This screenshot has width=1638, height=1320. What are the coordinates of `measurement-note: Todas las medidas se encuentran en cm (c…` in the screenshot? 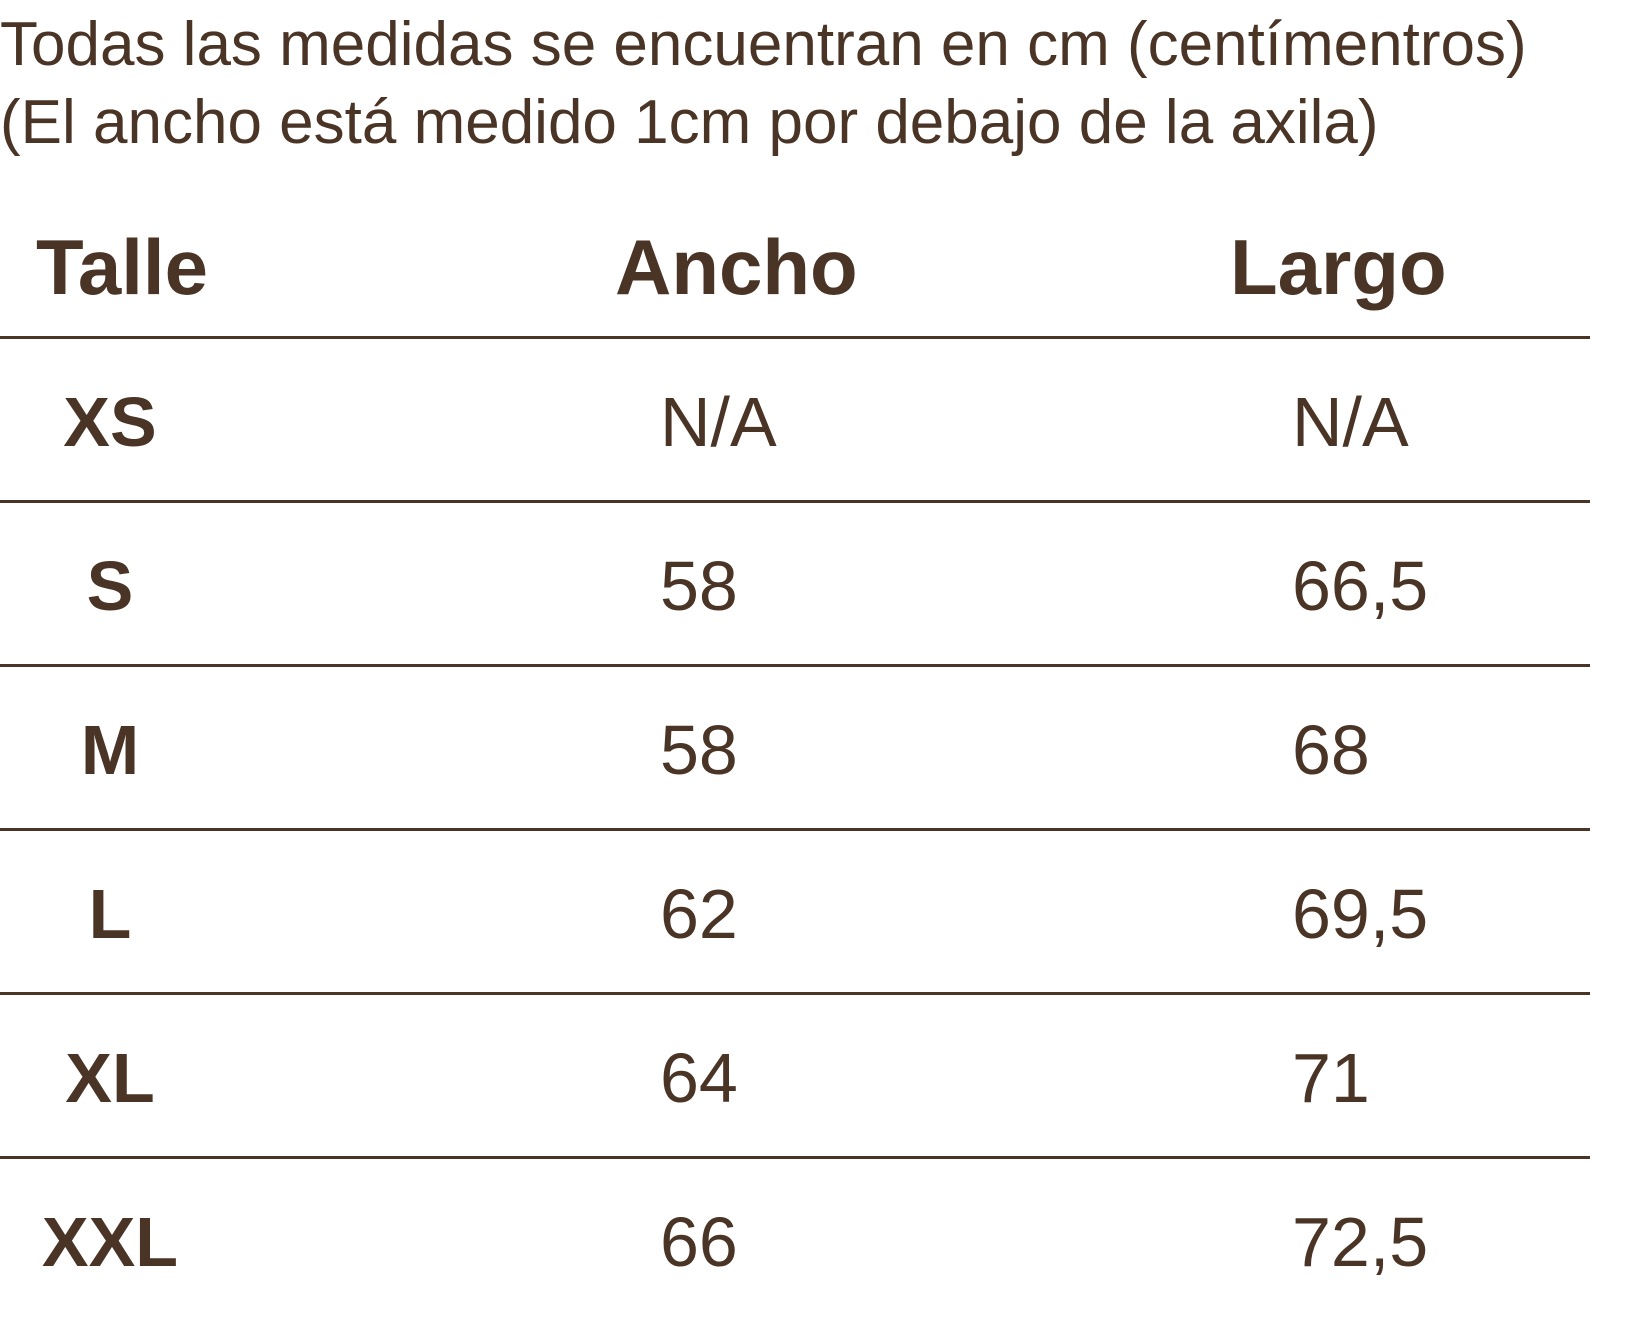 It's located at (763, 44).